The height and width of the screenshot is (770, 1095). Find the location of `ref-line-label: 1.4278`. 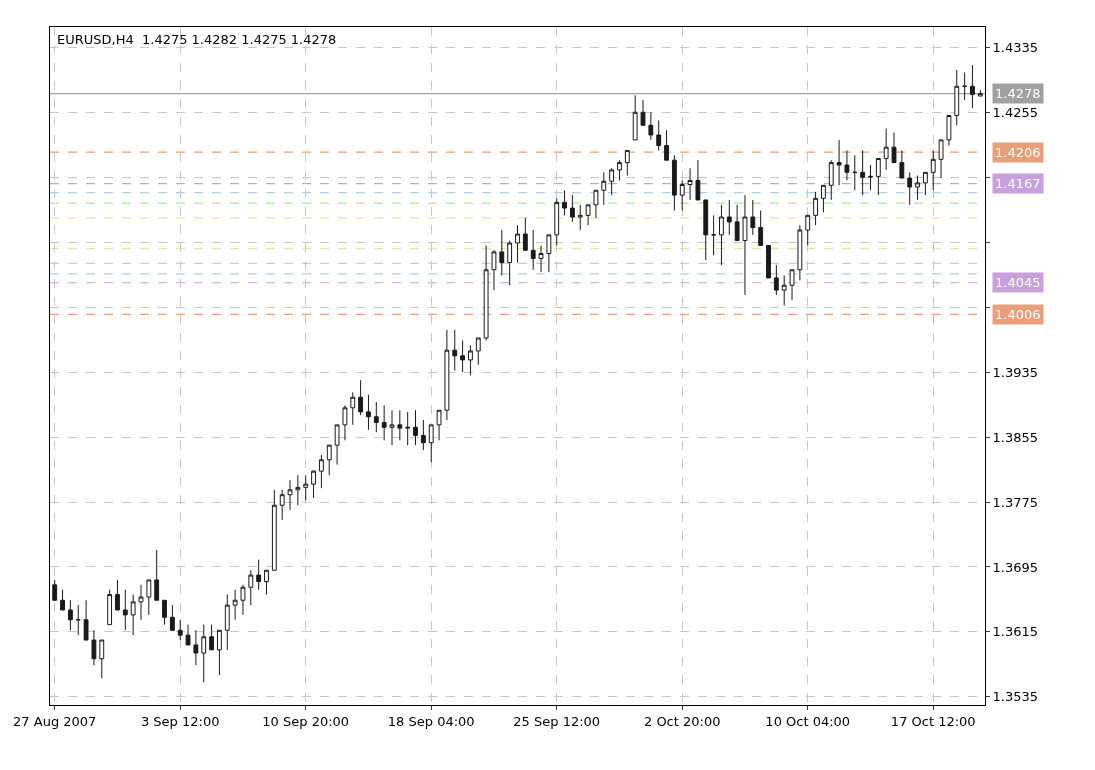

ref-line-label: 1.4278 is located at coordinates (1018, 93).